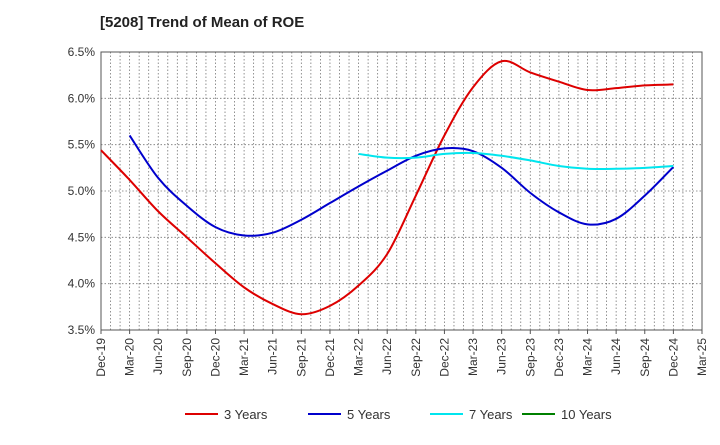 This screenshot has height=445, width=720. What do you see at coordinates (82, 145) in the screenshot?
I see `y-tick-label: 5.5%` at bounding box center [82, 145].